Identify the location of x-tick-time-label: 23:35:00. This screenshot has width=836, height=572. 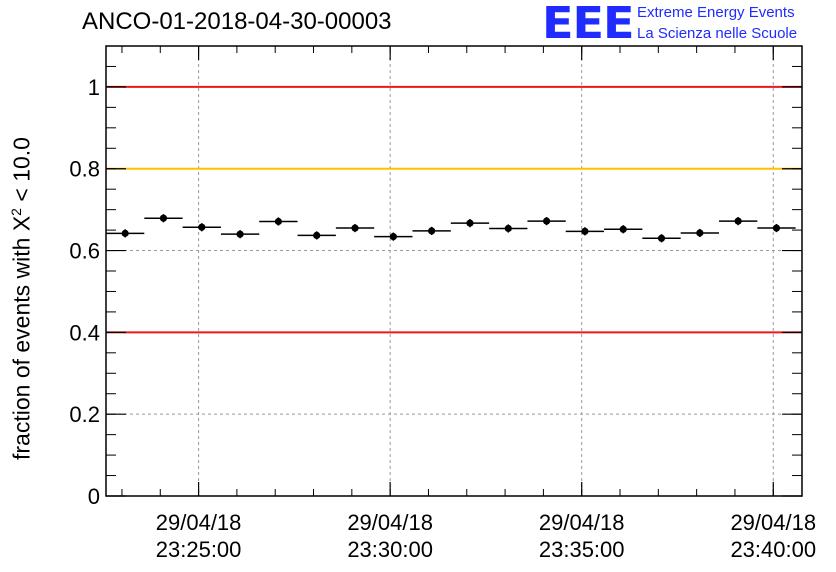
(582, 549).